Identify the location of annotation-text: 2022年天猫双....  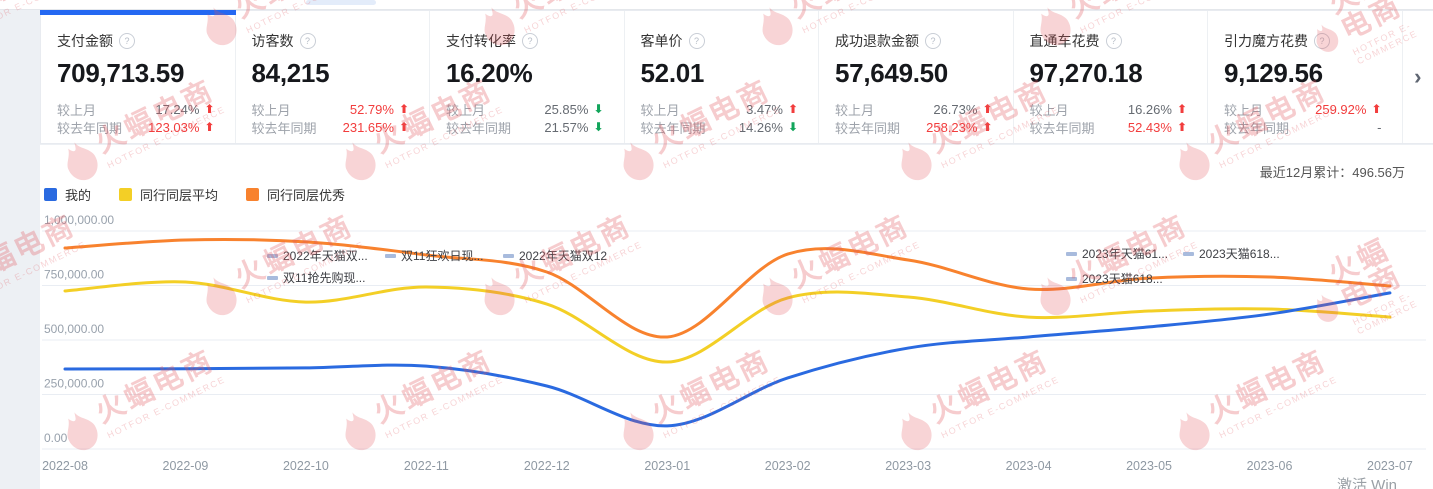
(325, 256).